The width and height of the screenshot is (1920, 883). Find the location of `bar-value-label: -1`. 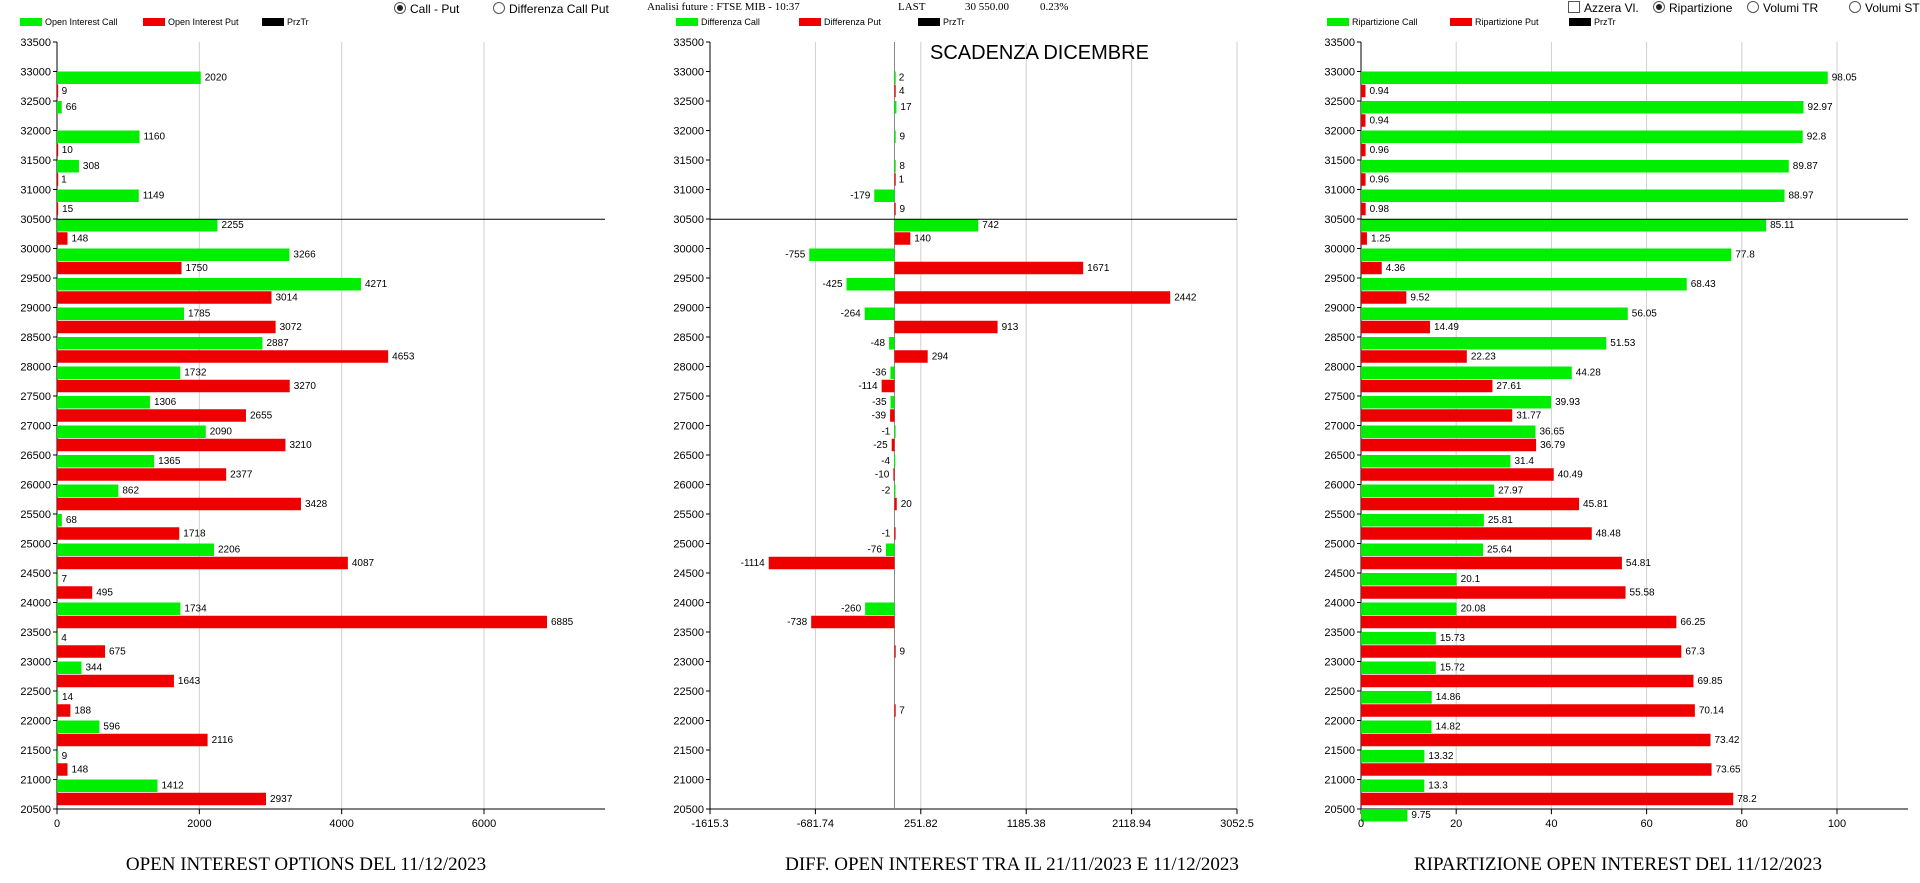

bar-value-label: -1 is located at coordinates (885, 533).